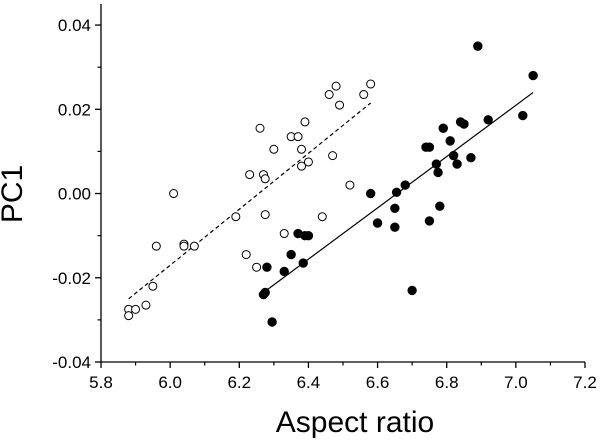 This screenshot has height=443, width=600. What do you see at coordinates (101, 382) in the screenshot?
I see `x-tick-label: 5.8` at bounding box center [101, 382].